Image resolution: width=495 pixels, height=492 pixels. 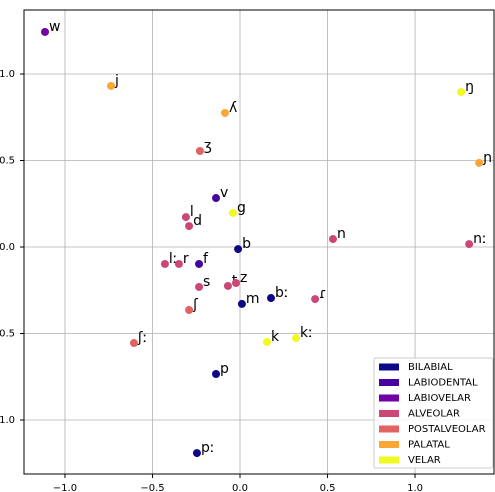 What do you see at coordinates (439, 398) in the screenshot?
I see `legend-label: LABIOVELAR` at bounding box center [439, 398].